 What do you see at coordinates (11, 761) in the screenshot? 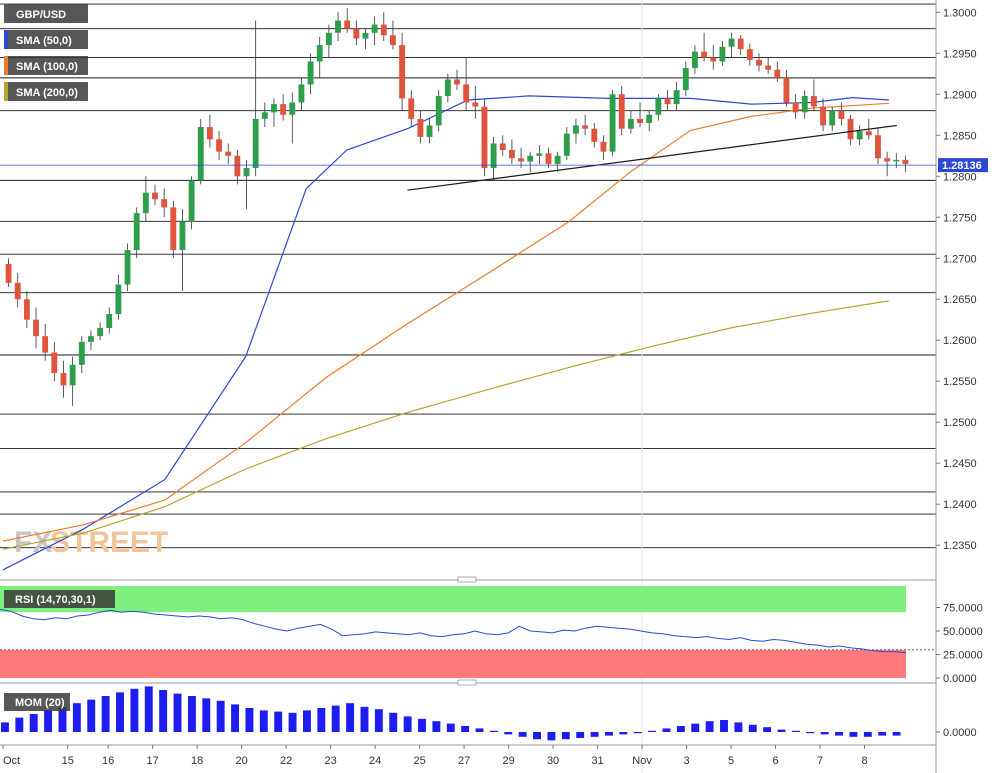
I see `date-tick-label: Oct` at bounding box center [11, 761].